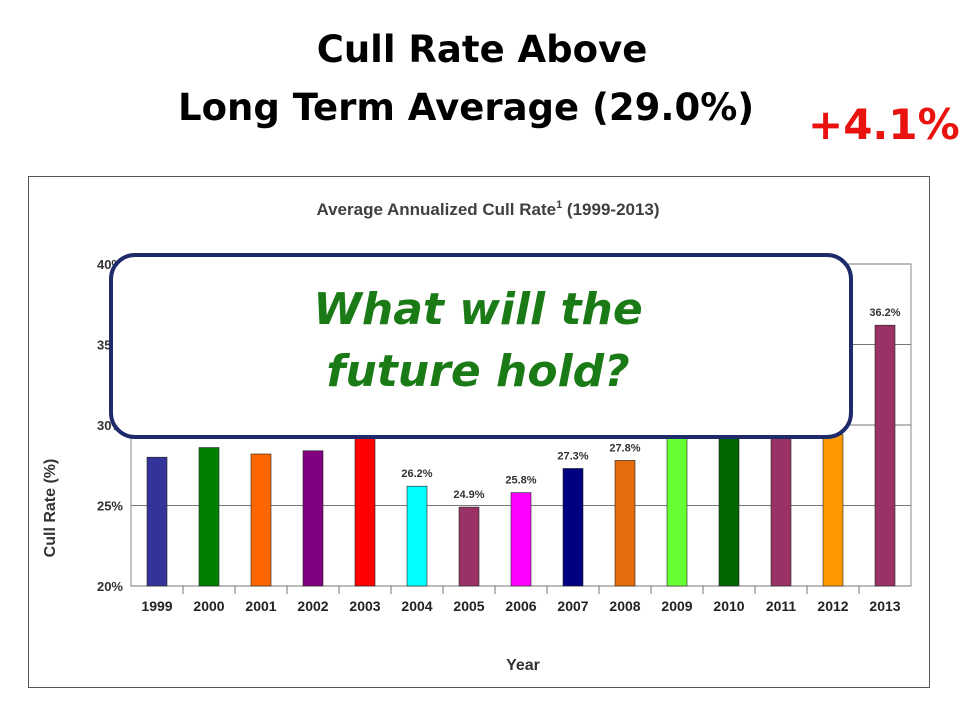 This screenshot has width=960, height=720. Describe the element at coordinates (365, 512) in the screenshot. I see `bar-2003` at that location.